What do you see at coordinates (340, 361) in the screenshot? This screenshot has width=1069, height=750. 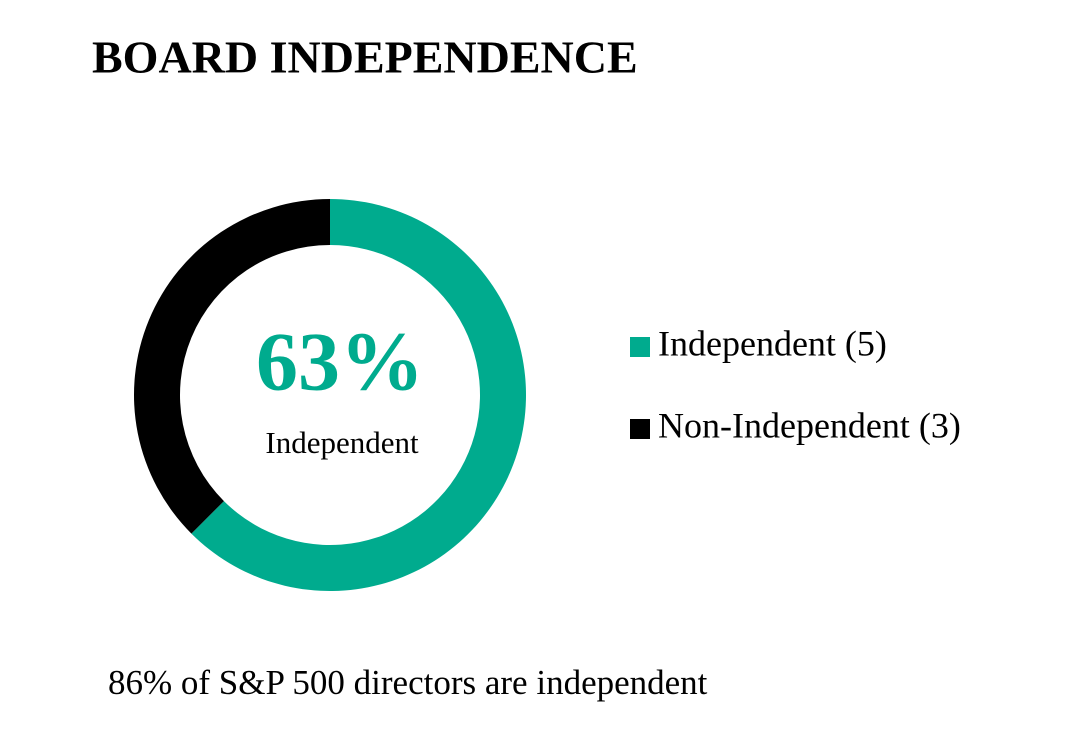 I see `center-value: 63%` at bounding box center [340, 361].